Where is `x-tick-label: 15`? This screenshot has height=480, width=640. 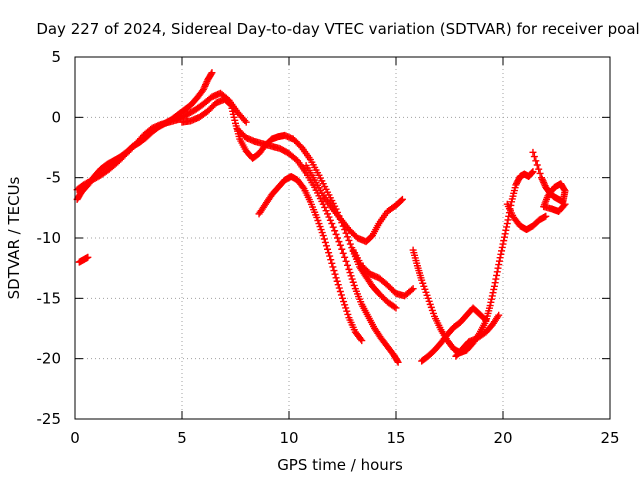 x-tick-label: 15 is located at coordinates (395, 438).